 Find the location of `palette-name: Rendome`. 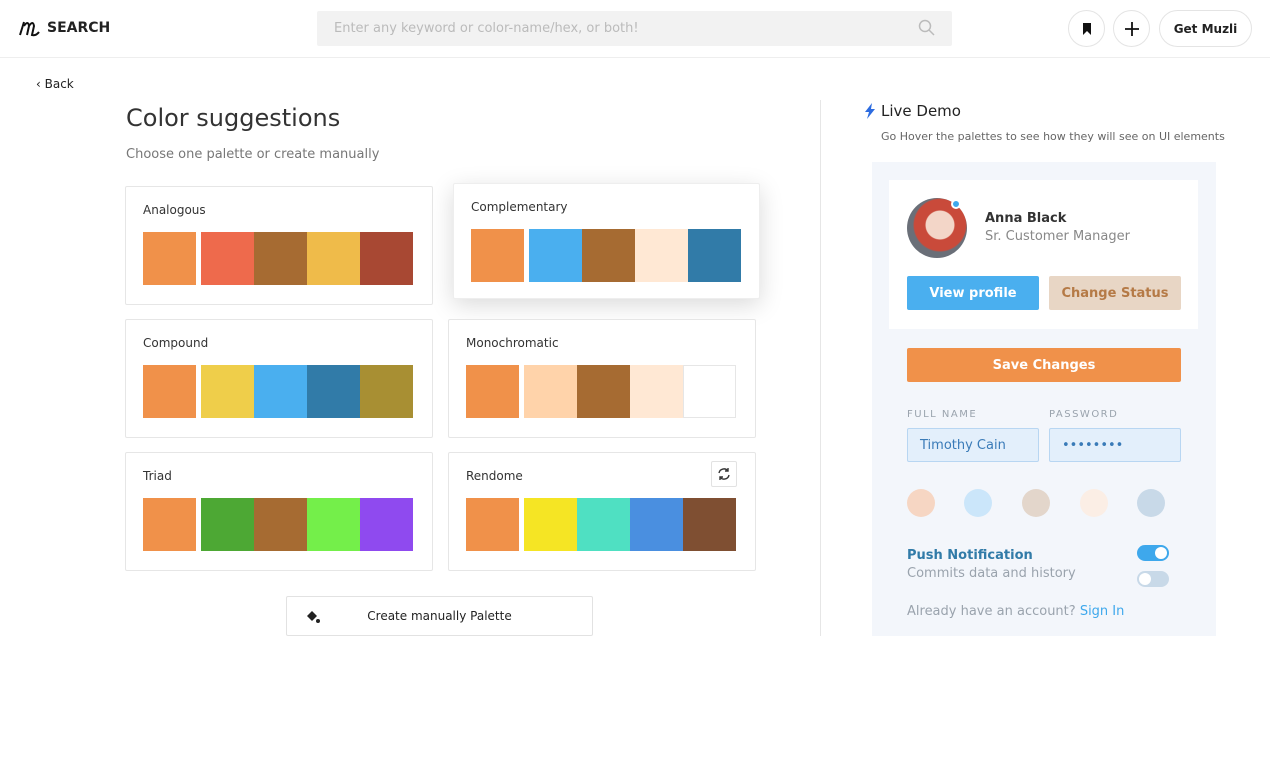

palette-name: Rendome is located at coordinates (494, 476).